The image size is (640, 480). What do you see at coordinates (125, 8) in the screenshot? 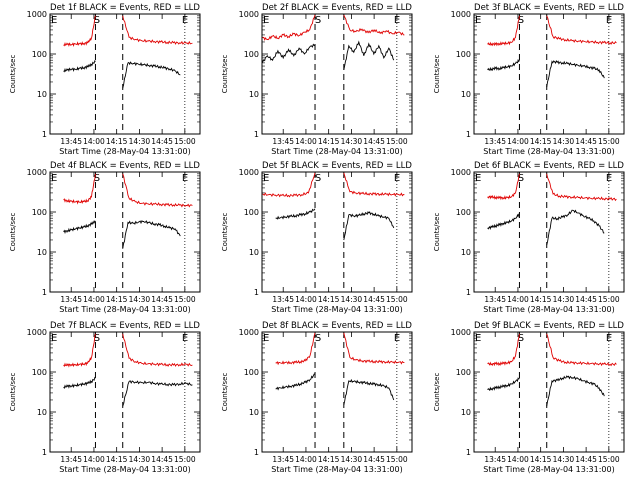
I see `panel-title: Det 1f BLACK = Events, RED = LLD` at bounding box center [125, 8].